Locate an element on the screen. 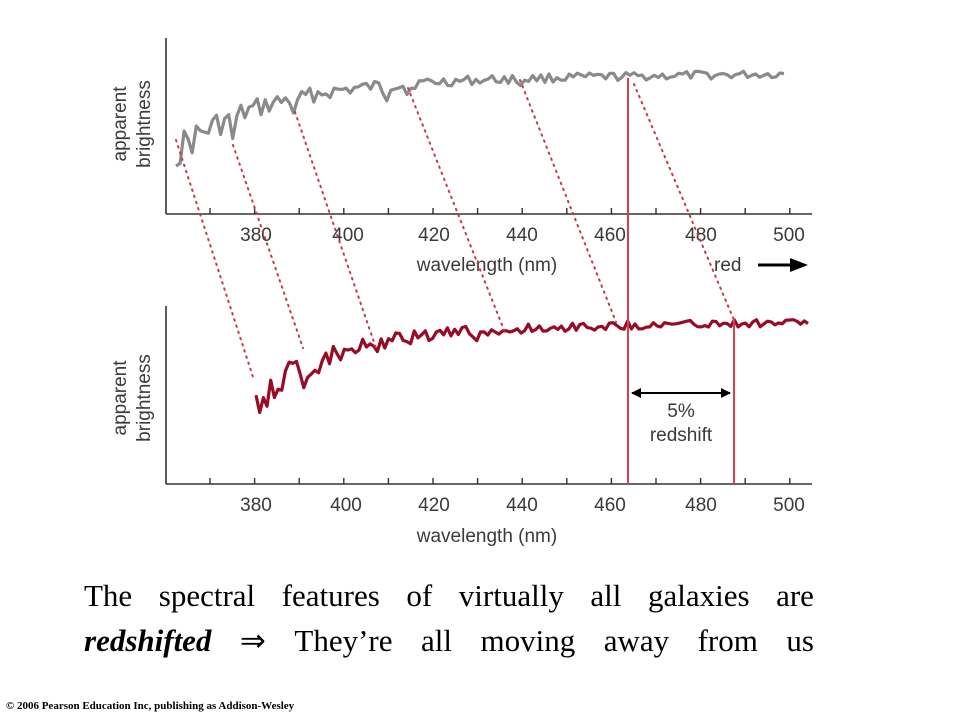 The image size is (960, 720). caption-word: They’re is located at coordinates (343, 640).